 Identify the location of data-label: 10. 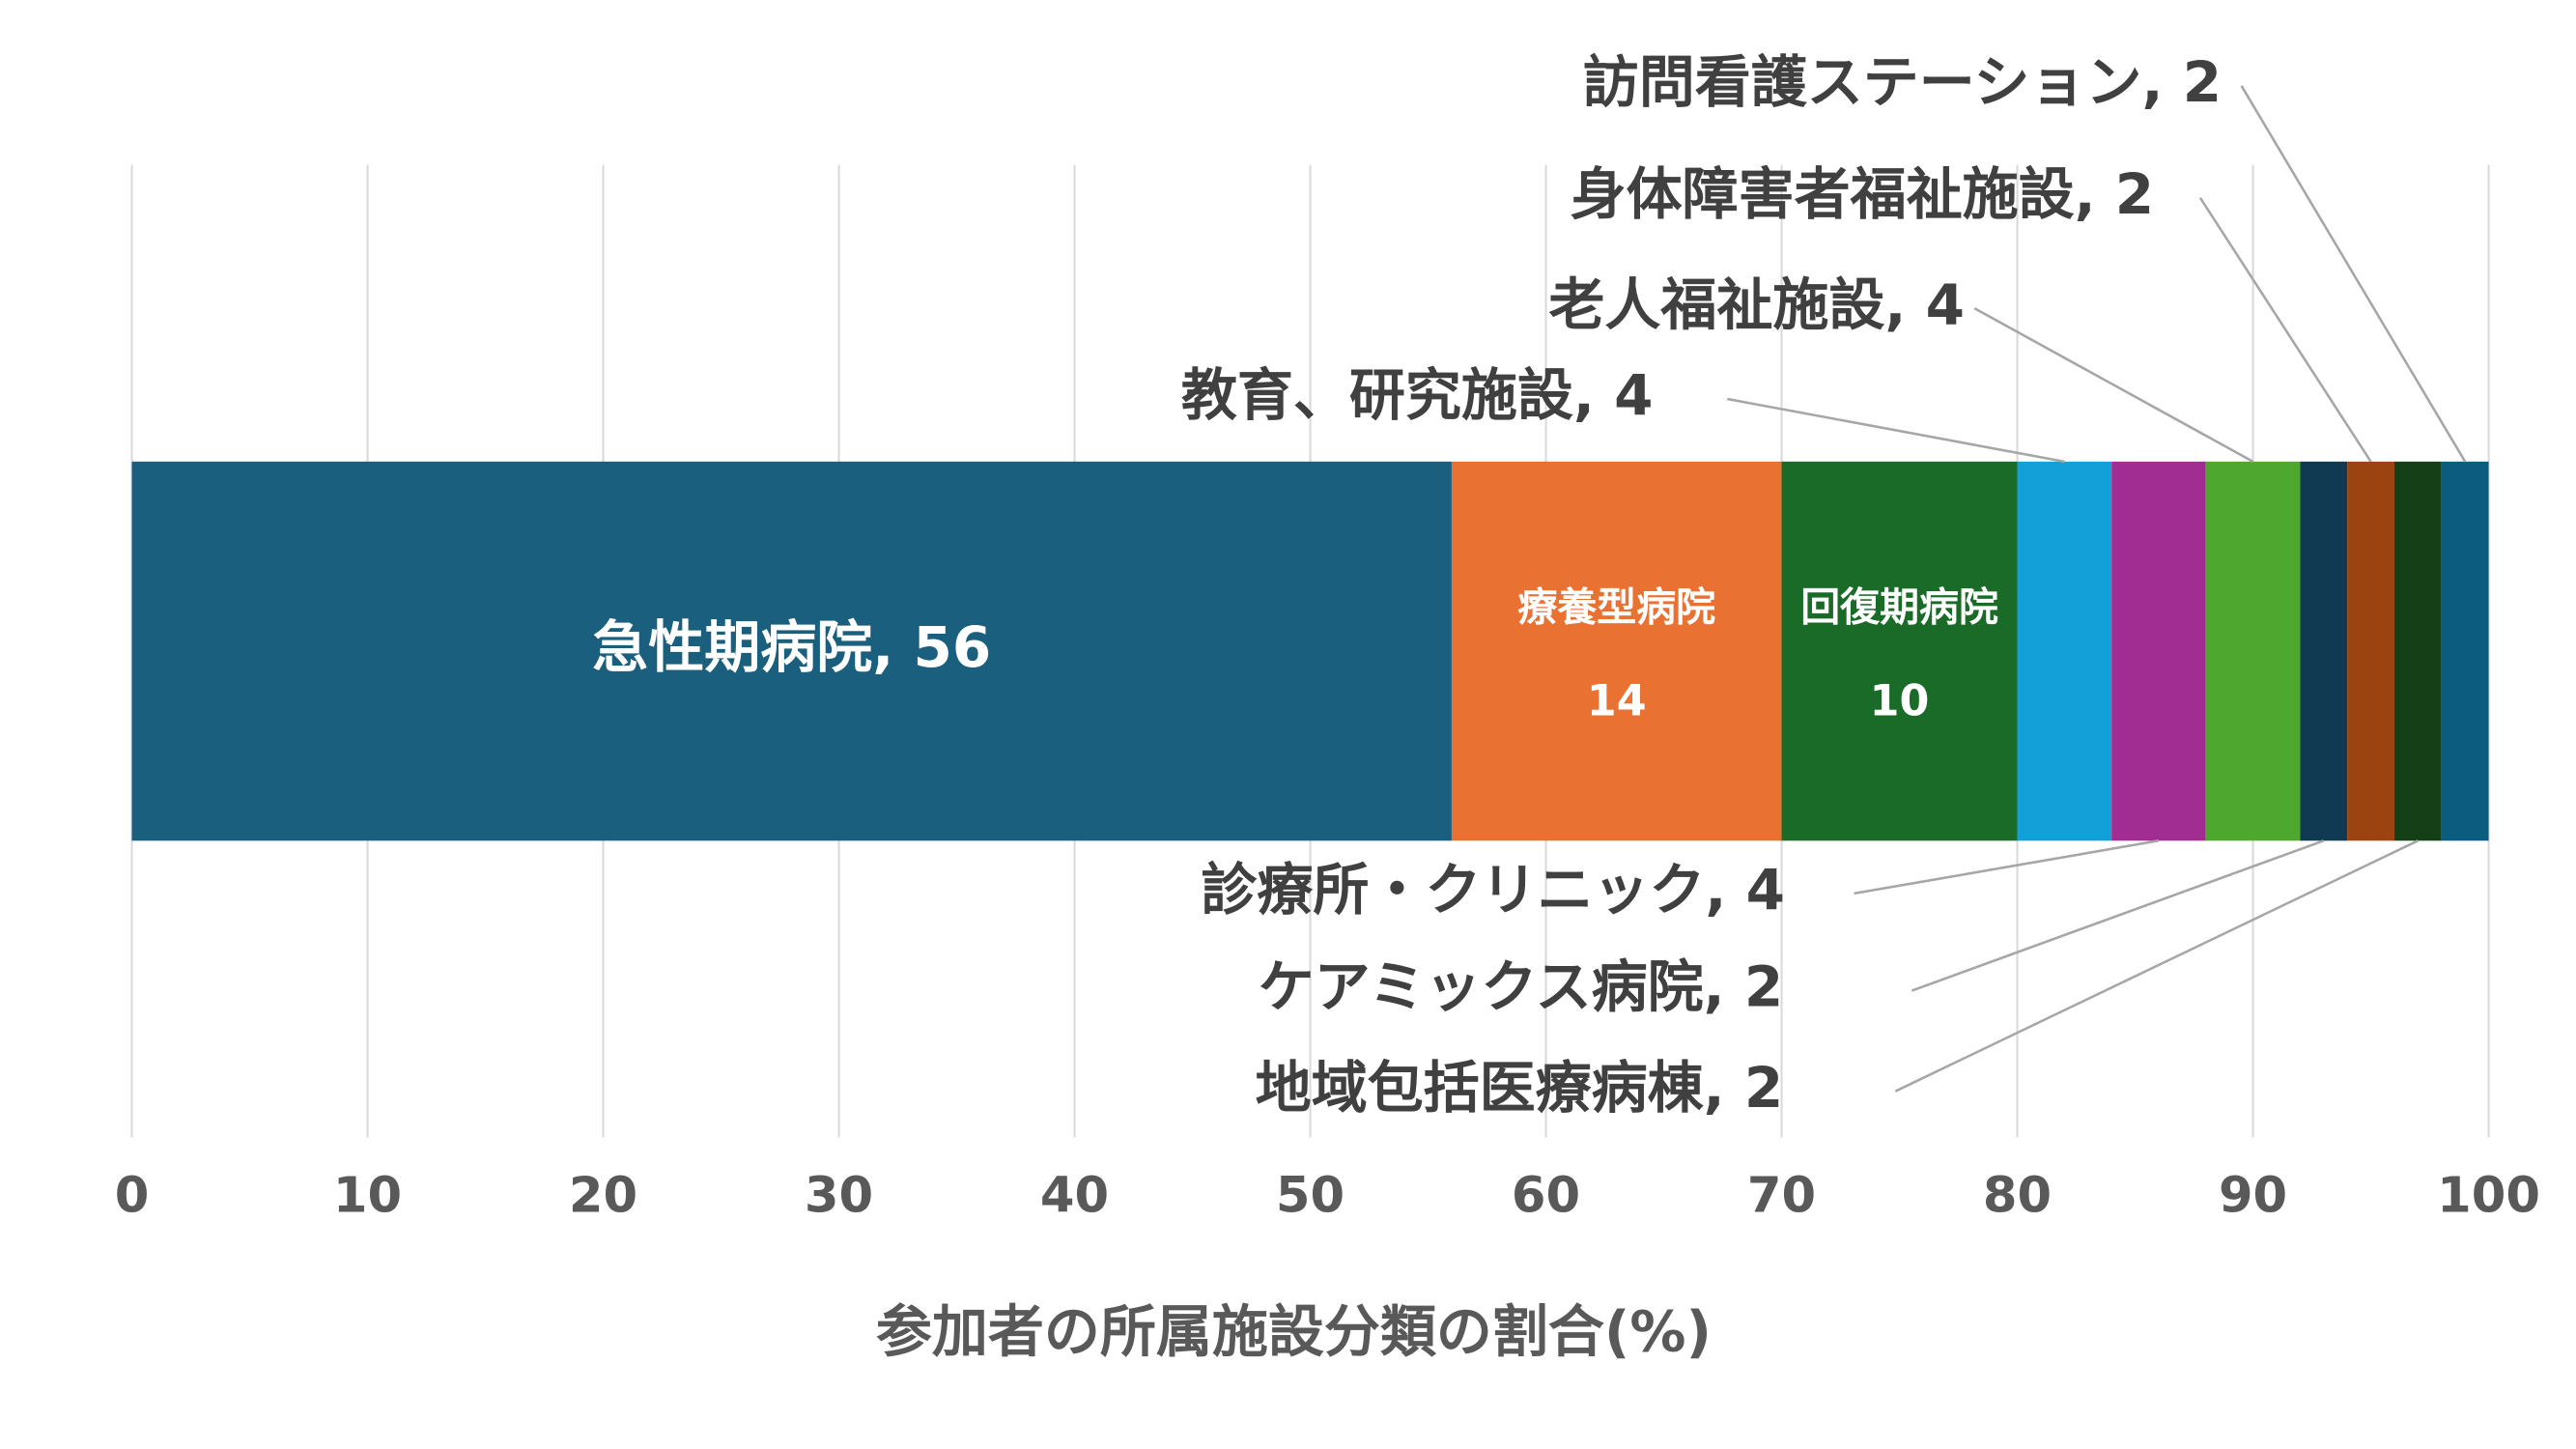
(1900, 701).